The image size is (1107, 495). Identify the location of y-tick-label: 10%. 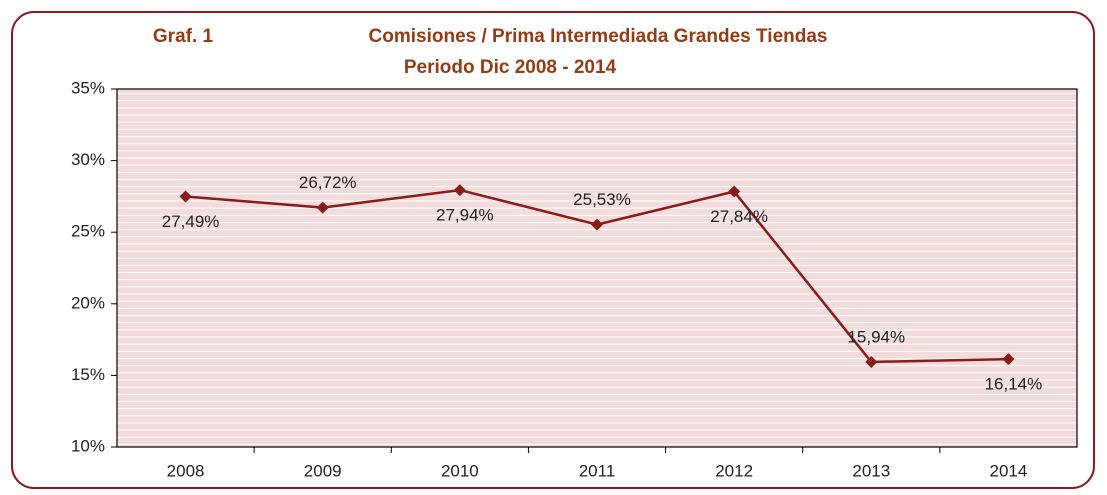
(88, 445).